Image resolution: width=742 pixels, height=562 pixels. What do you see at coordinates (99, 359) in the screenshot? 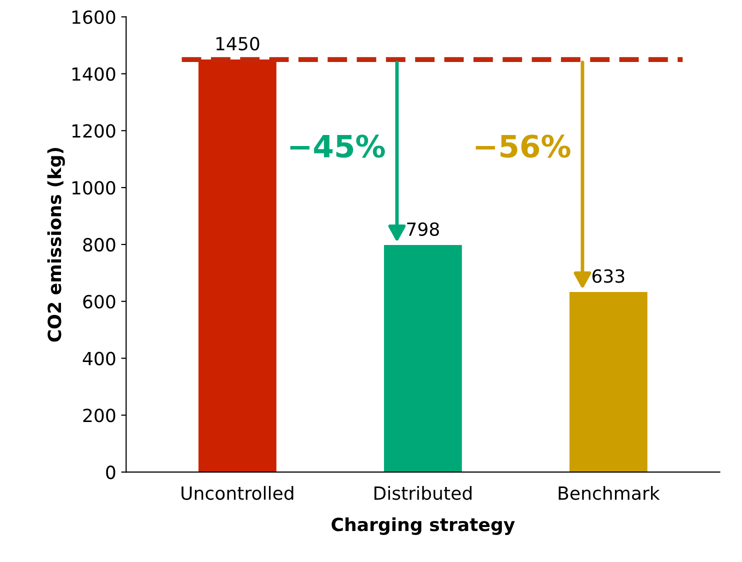
I see `y-tick-label: 400` at bounding box center [99, 359].